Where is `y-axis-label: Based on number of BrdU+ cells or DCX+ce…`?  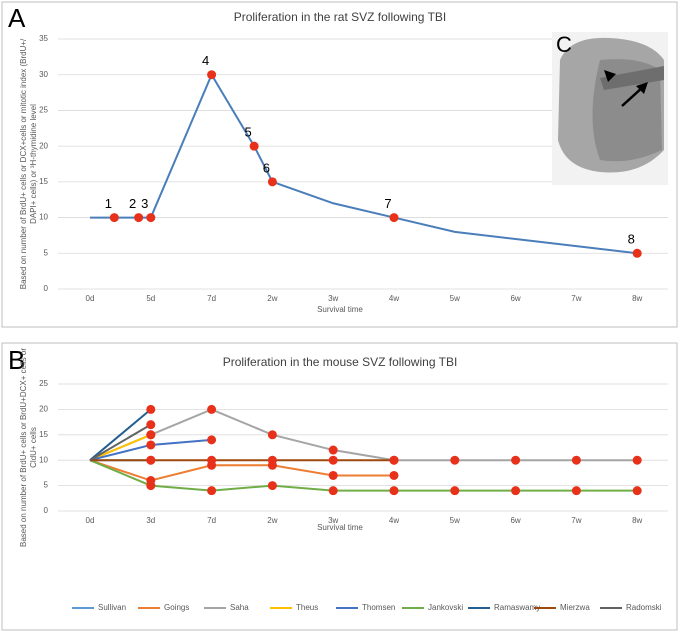
y-axis-label: Based on number of BrdU+ cells or DCX+ce… is located at coordinates (23, 163).